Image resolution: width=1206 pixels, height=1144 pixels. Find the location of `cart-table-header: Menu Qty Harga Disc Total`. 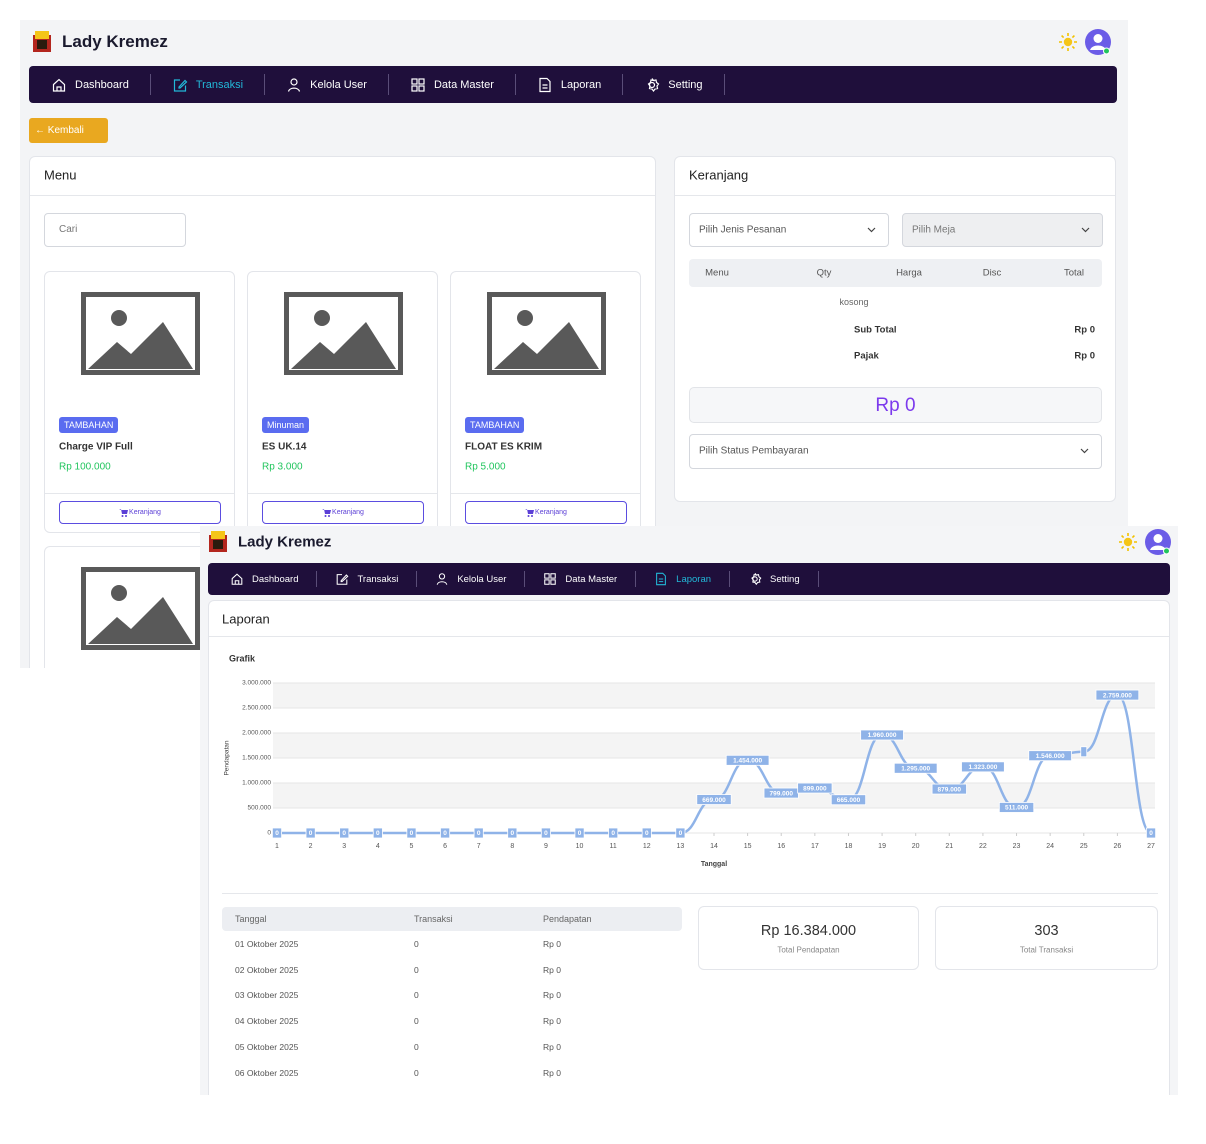

cart-table-header: Menu Qty Harga Disc Total is located at coordinates (895, 273).